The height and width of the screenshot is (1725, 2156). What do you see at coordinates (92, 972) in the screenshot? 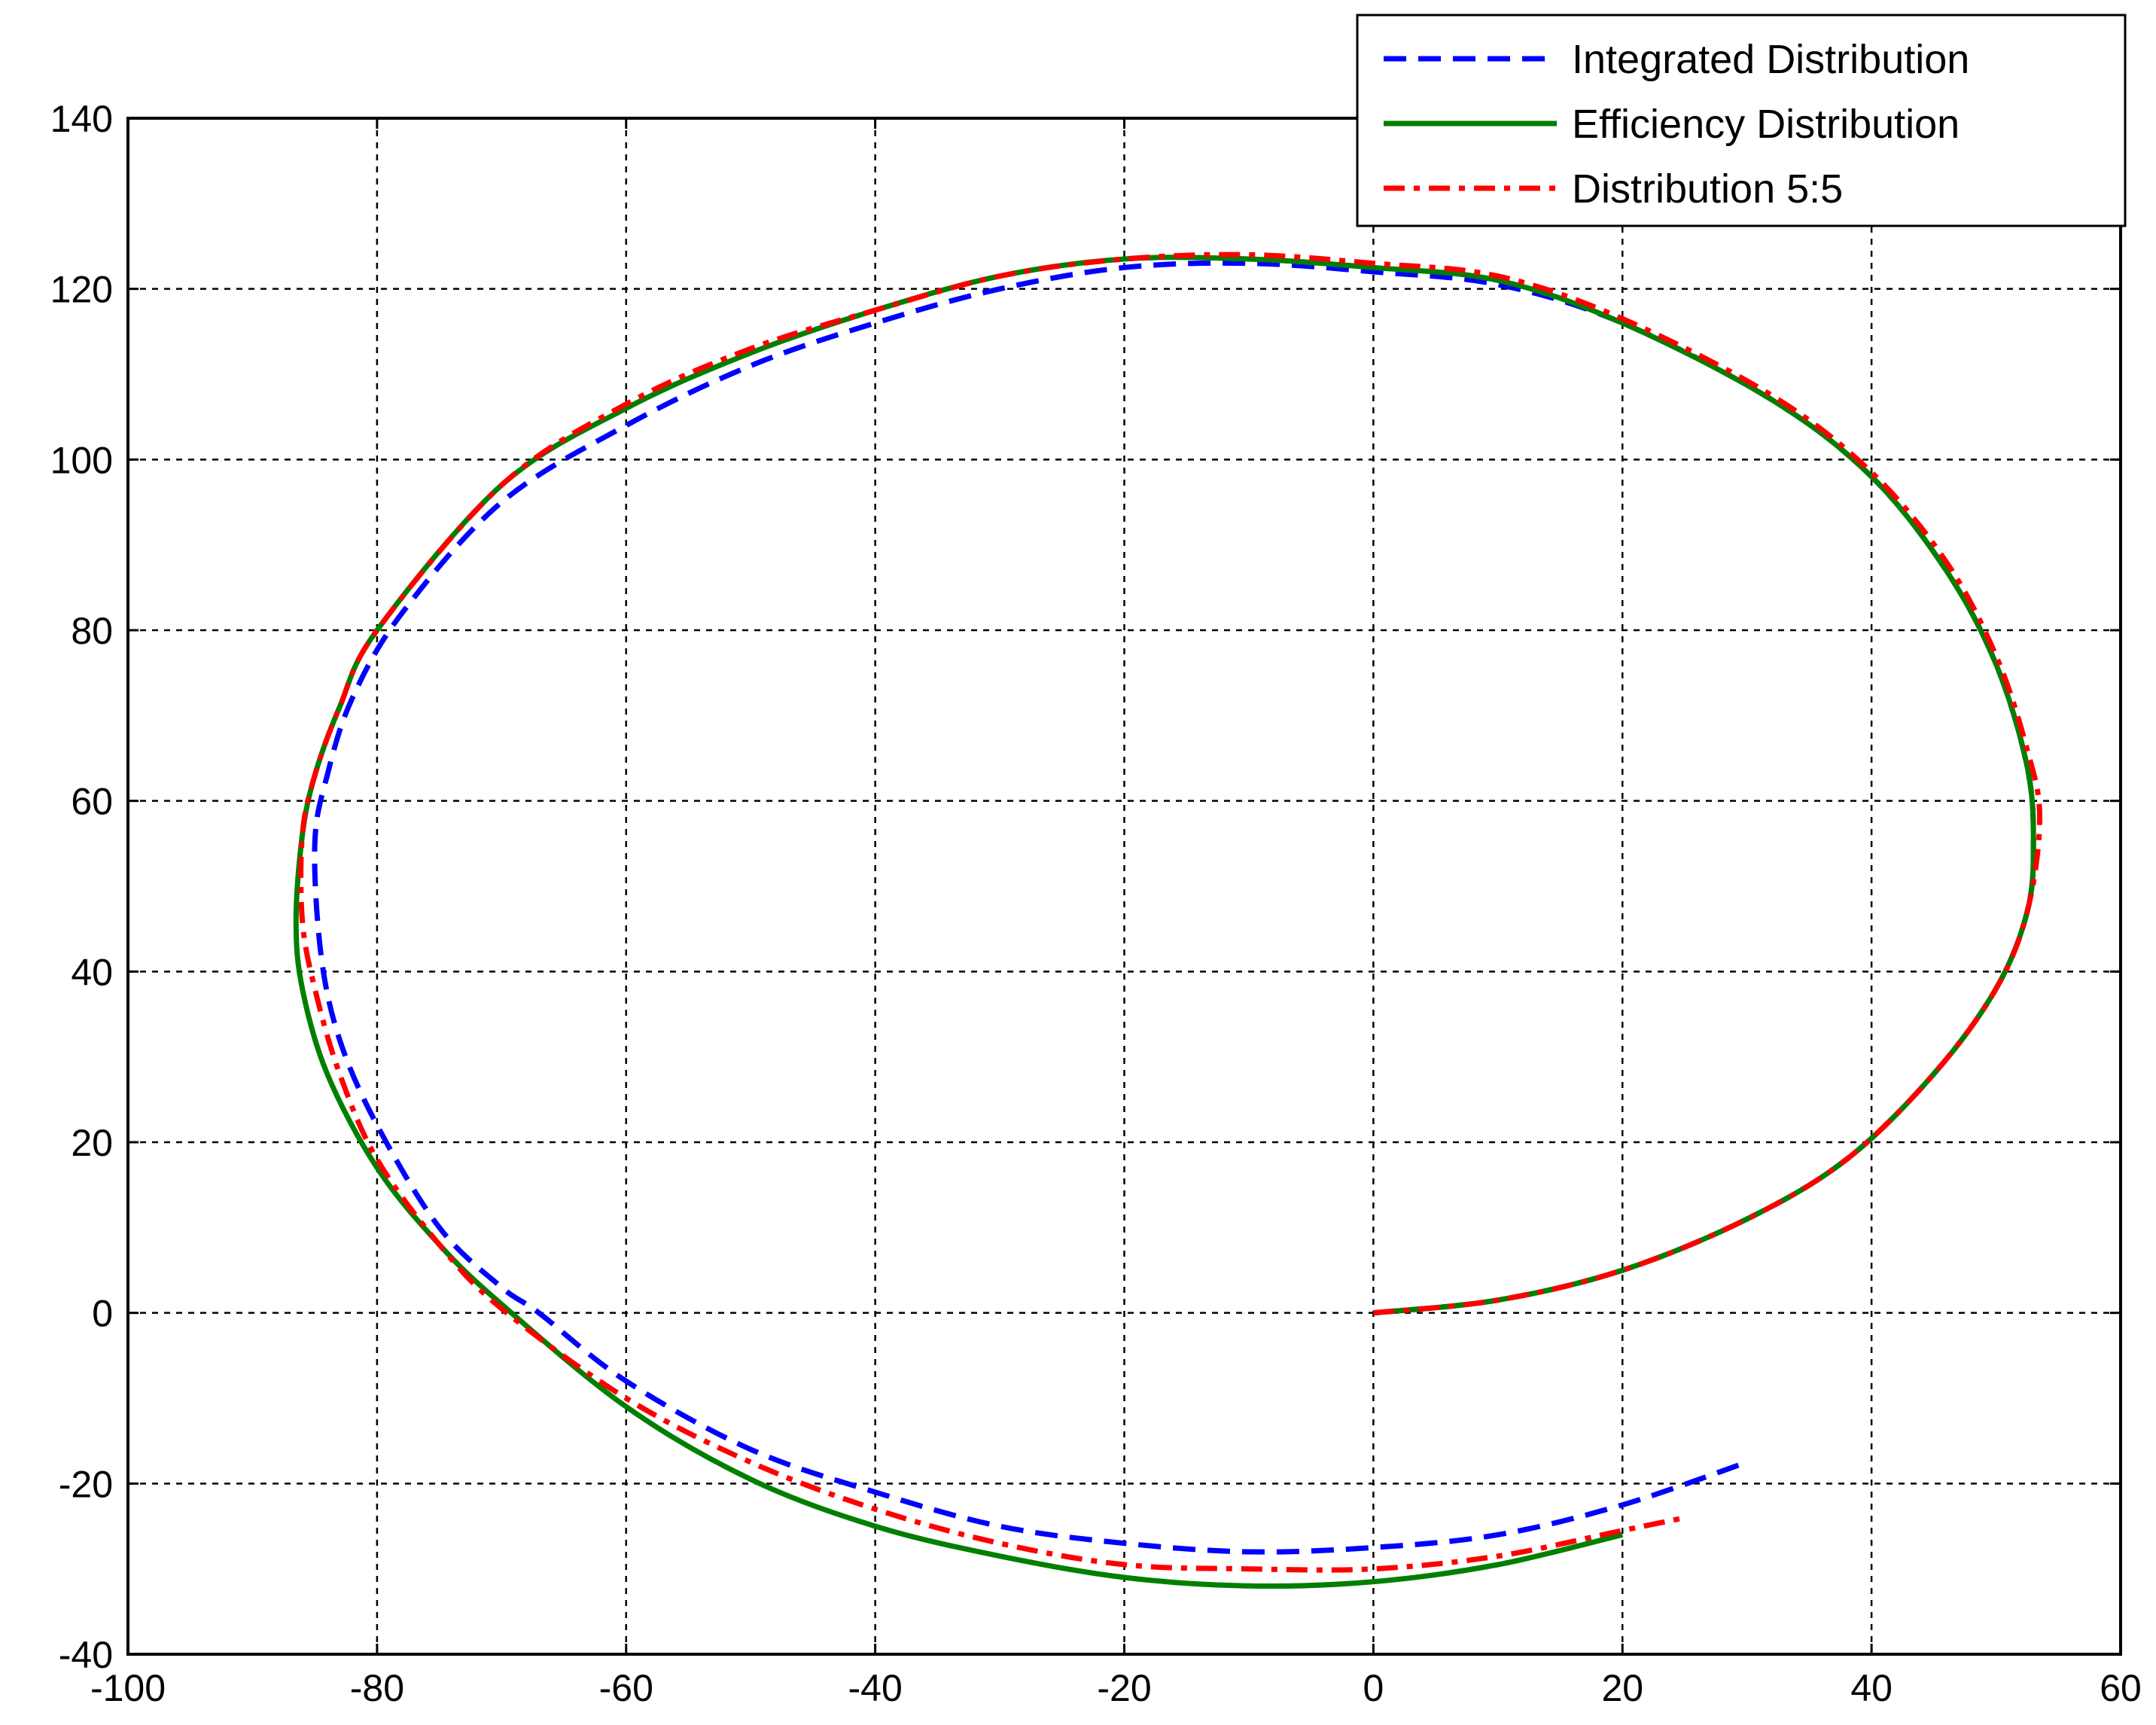
I see `y-tick-label: 40` at bounding box center [92, 972].